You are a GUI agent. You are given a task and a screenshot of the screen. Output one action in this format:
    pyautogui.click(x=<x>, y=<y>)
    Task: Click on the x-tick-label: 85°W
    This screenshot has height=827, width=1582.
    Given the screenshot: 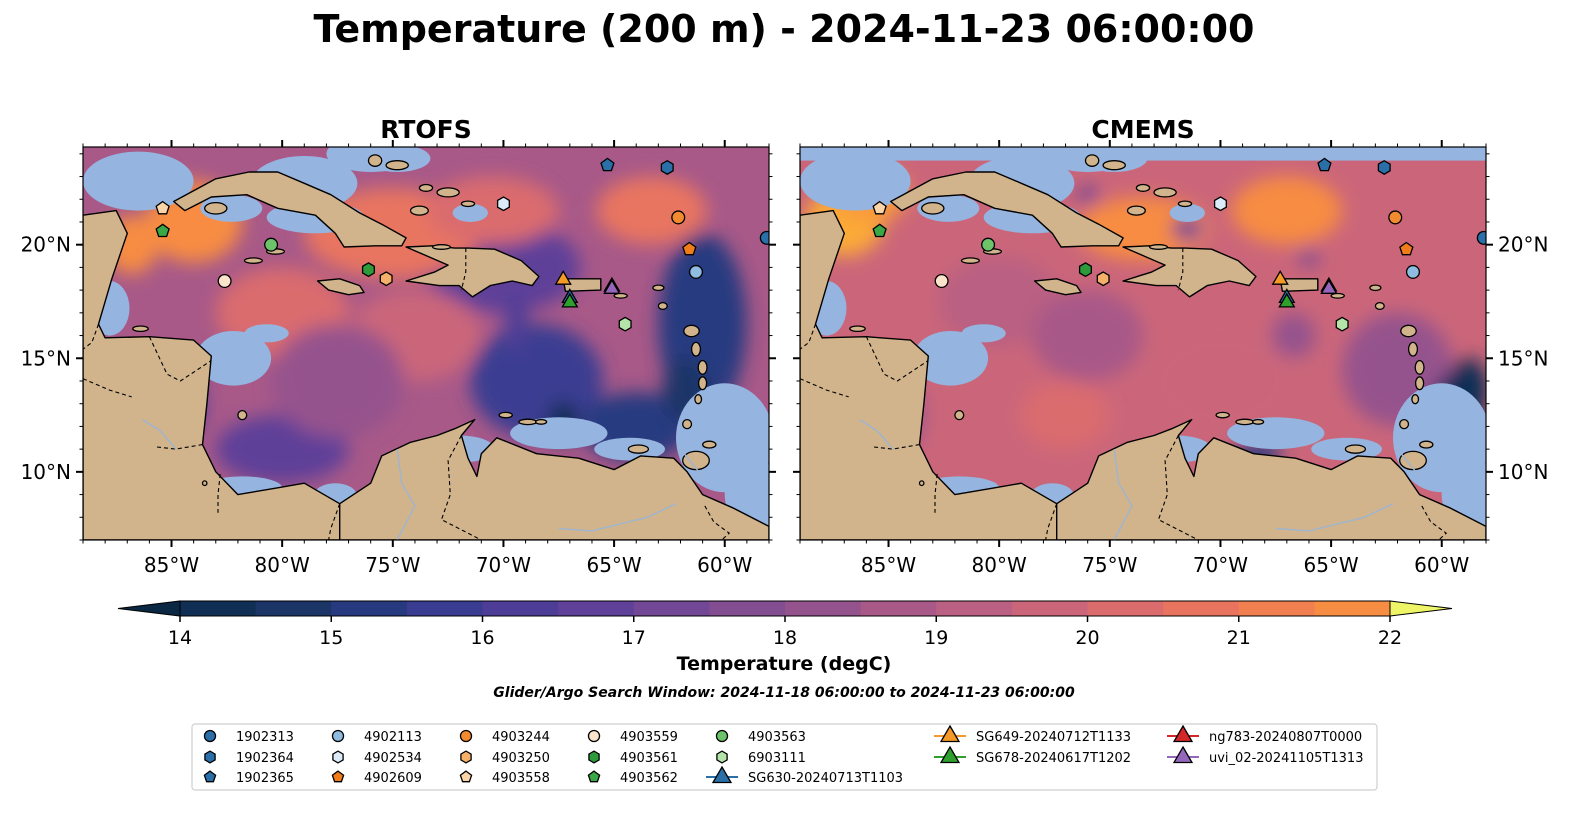 What is the action you would take?
    pyautogui.click(x=888, y=565)
    